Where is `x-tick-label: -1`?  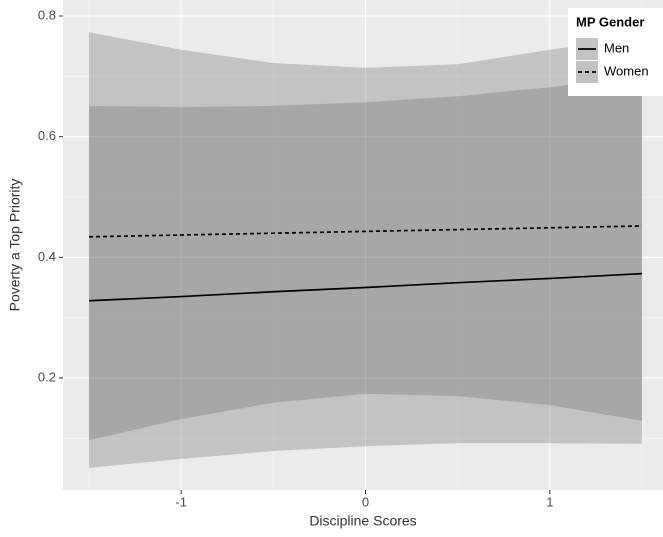 x-tick-label: -1 is located at coordinates (181, 501).